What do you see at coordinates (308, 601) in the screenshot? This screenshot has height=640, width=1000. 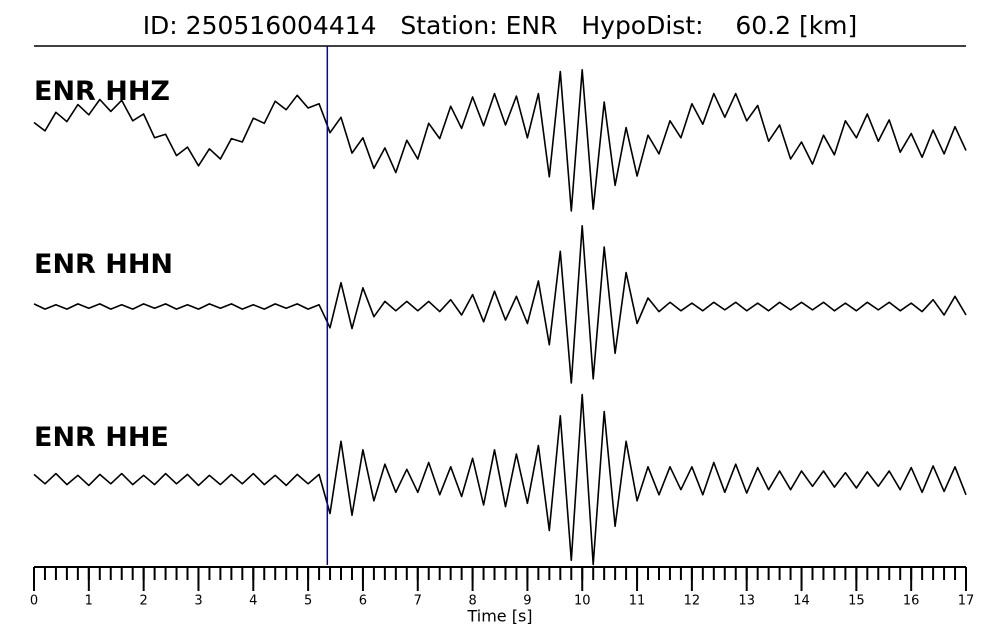 I see `x-tick-label: 5` at bounding box center [308, 601].